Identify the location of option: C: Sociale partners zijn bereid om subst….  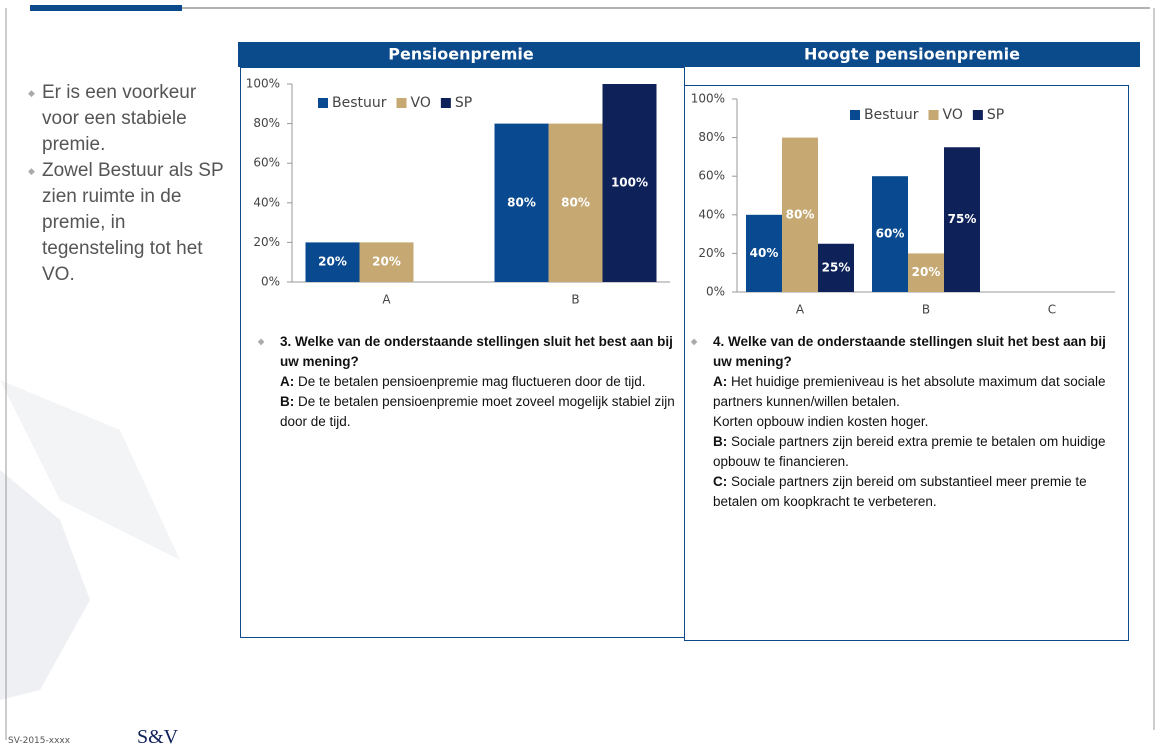
(915, 492).